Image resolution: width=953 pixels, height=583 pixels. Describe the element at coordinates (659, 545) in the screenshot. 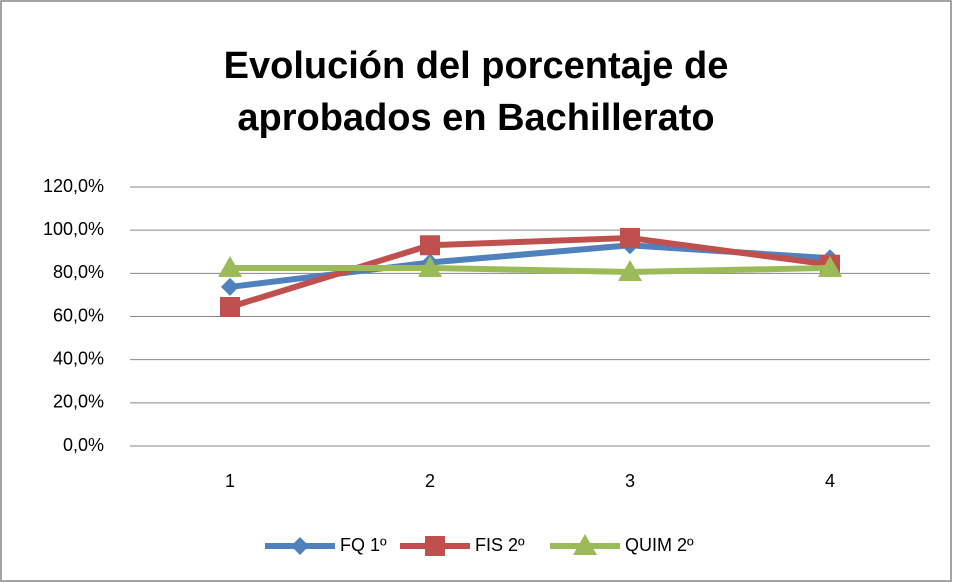

I see `legend-label: QUIM 2º` at that location.